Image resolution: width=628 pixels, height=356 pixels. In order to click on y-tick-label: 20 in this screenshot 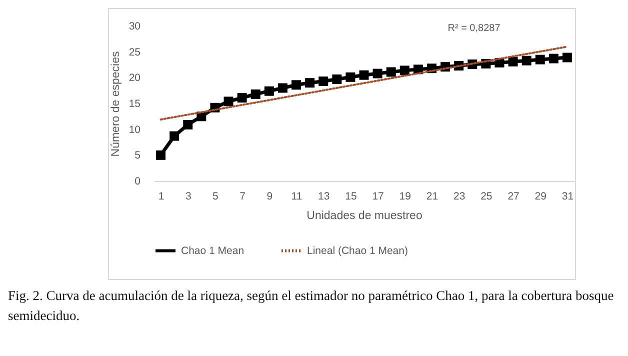, I will do `click(134, 78)`.